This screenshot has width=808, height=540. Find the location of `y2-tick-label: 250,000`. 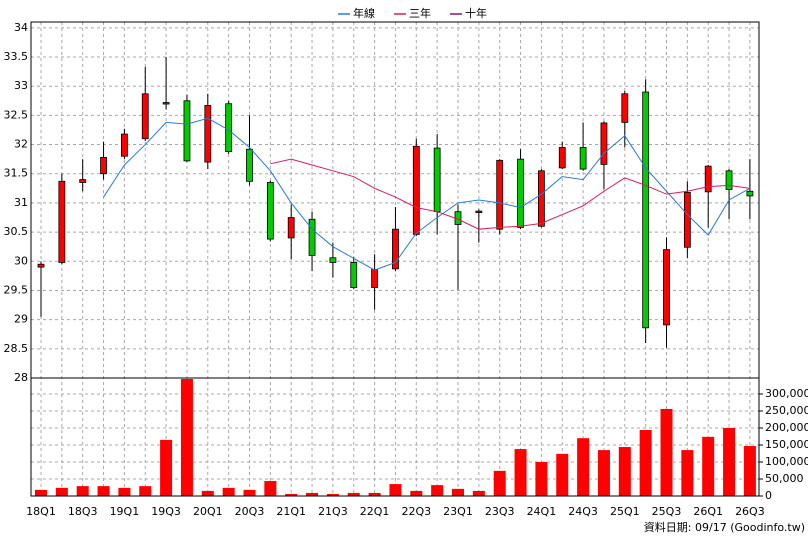

y2-tick-label: 250,000 is located at coordinates (786, 410).